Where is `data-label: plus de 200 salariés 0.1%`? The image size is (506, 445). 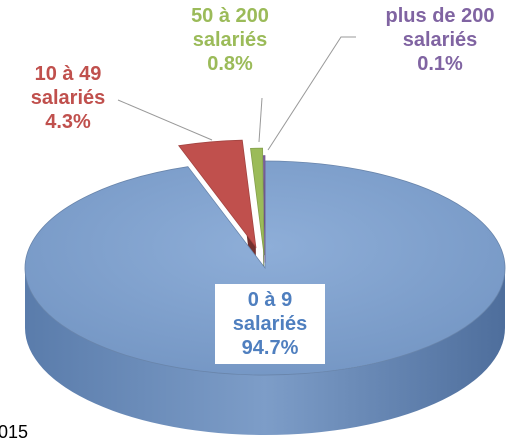
data-label: plus de 200 salariés 0.1% is located at coordinates (435, 40).